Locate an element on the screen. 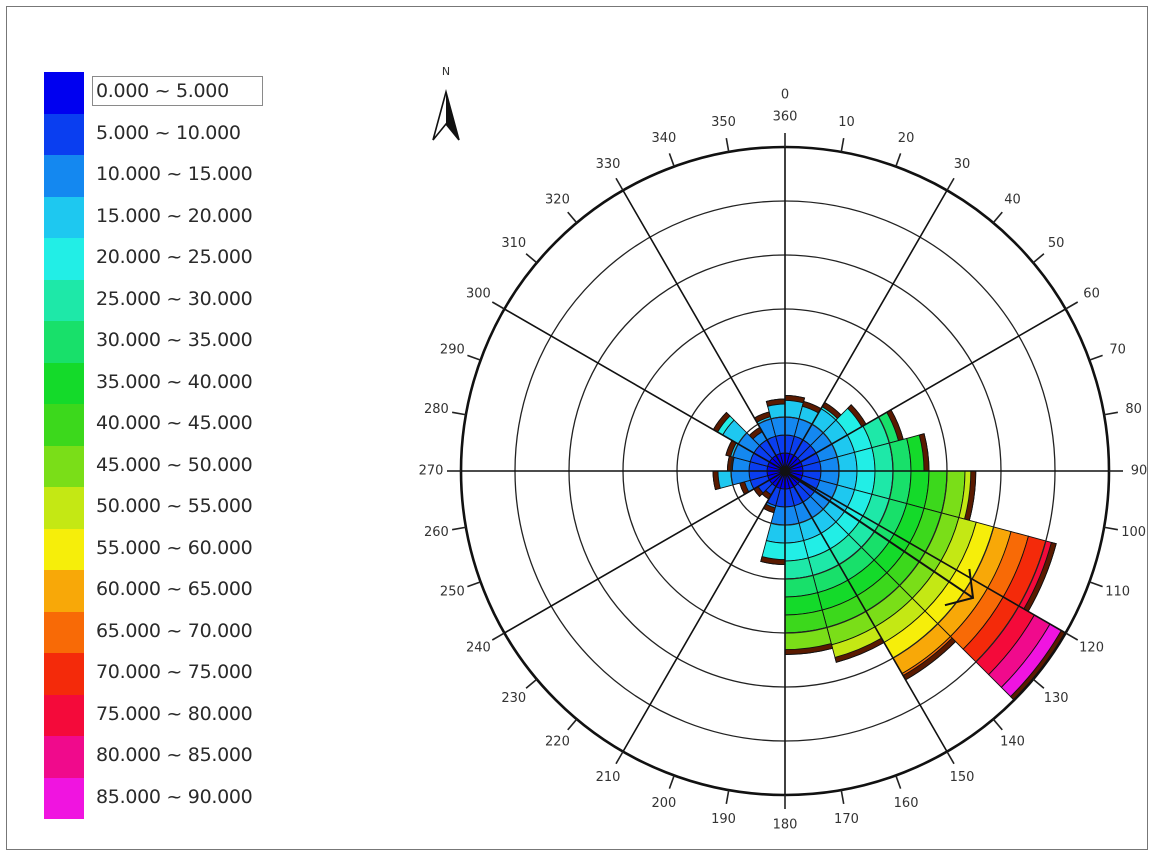  legend-item: 85.000 ~ 90.000 is located at coordinates (184, 798).